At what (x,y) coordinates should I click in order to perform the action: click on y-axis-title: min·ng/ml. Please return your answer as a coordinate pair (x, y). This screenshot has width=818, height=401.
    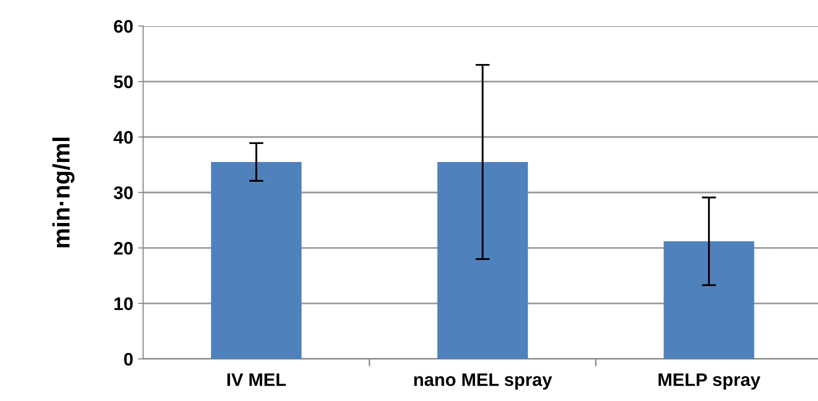
    Looking at the image, I should click on (63, 193).